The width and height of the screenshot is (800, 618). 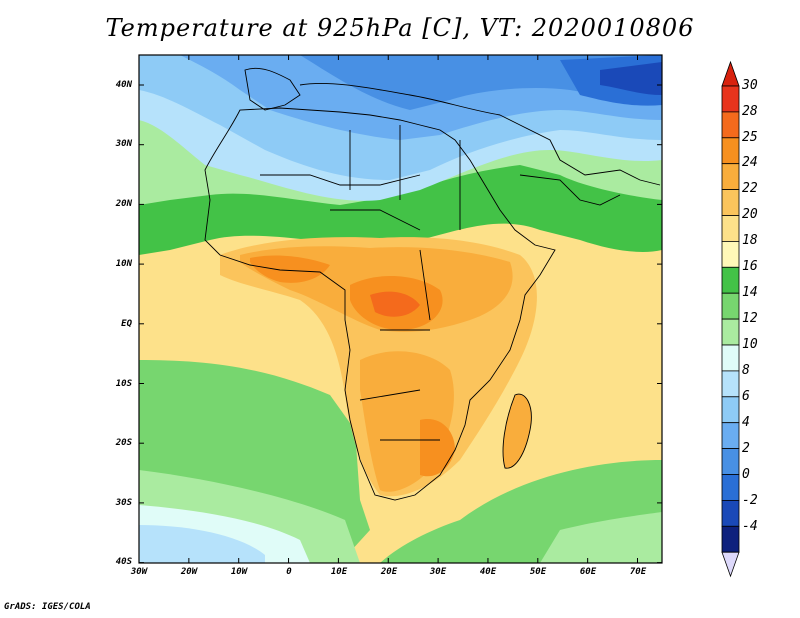 What do you see at coordinates (750, 292) in the screenshot?
I see `colorbar-label: 14` at bounding box center [750, 292].